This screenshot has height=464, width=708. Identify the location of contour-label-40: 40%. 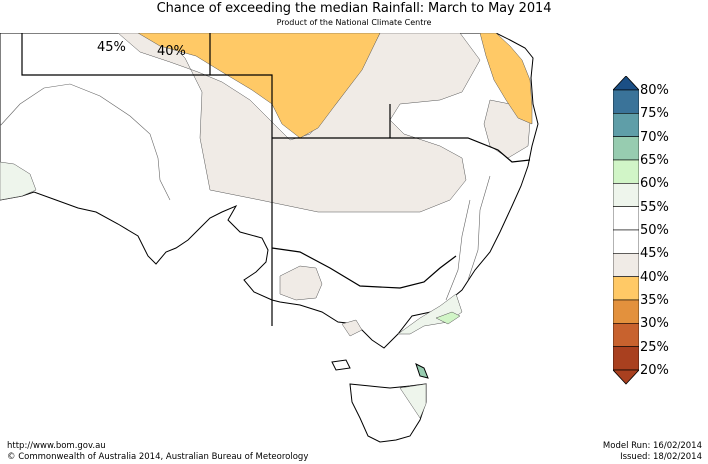
(171, 51).